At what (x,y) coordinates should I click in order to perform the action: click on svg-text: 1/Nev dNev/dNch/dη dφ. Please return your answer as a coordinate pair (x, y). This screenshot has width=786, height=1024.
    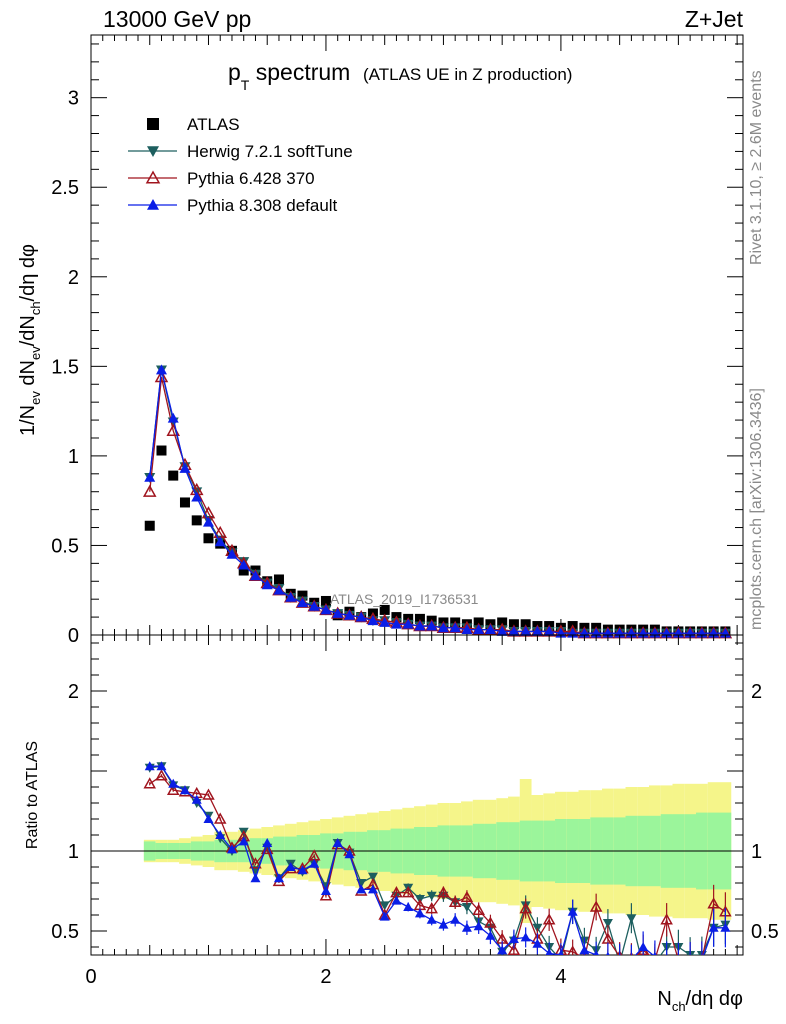
    Looking at the image, I should click on (30, 340).